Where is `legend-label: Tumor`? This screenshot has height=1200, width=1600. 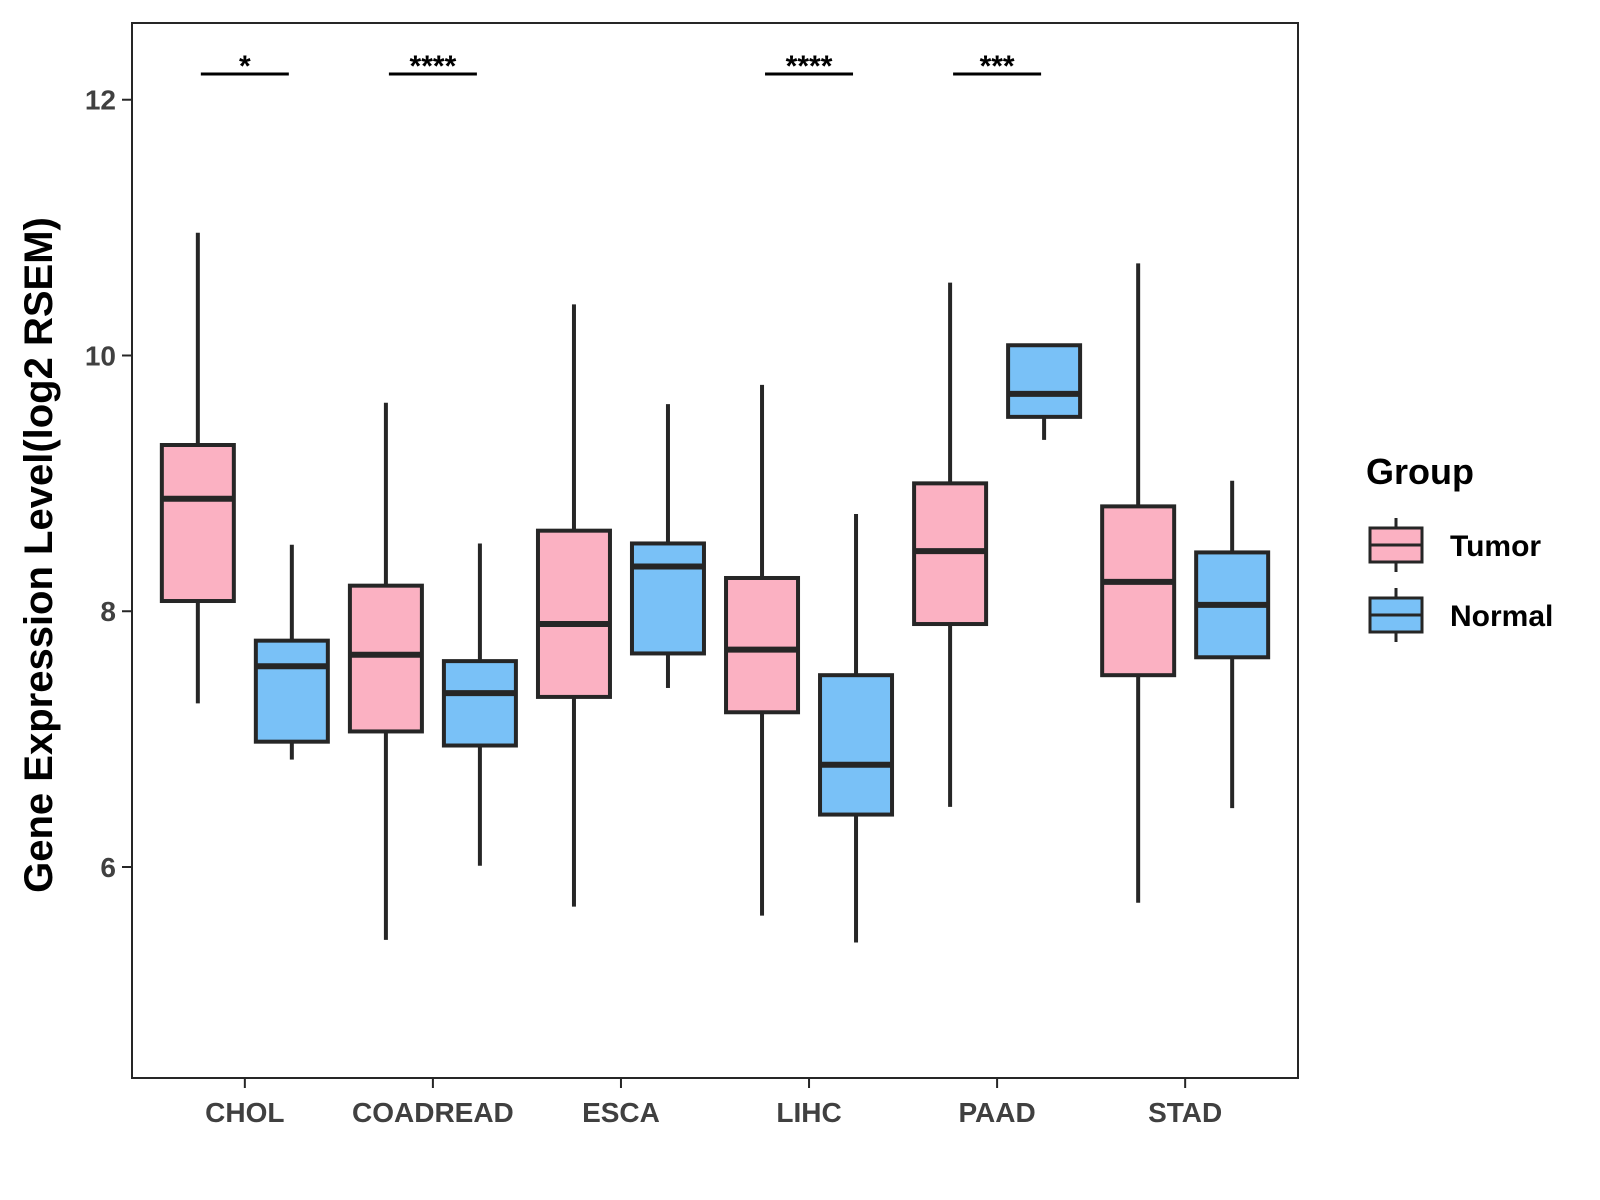 legend-label: Tumor is located at coordinates (1495, 546).